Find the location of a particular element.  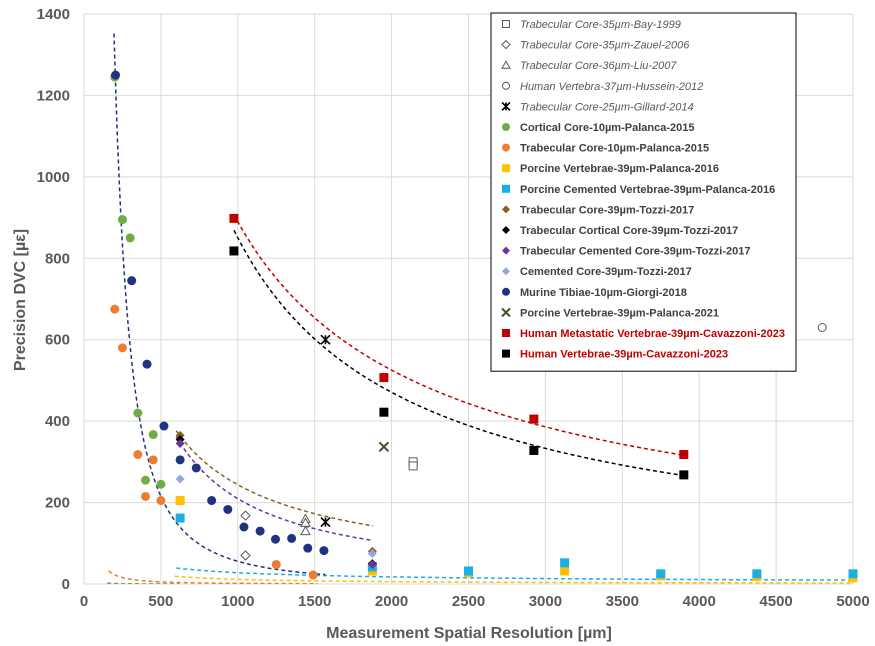

x-tick-label: 4500 is located at coordinates (775, 601).